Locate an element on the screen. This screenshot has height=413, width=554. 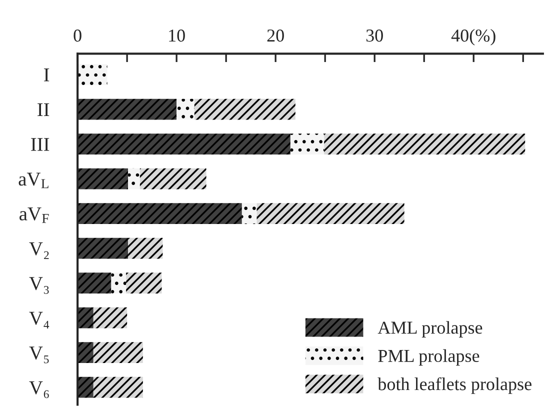
x-tick-label: 30 is located at coordinates (374, 36).